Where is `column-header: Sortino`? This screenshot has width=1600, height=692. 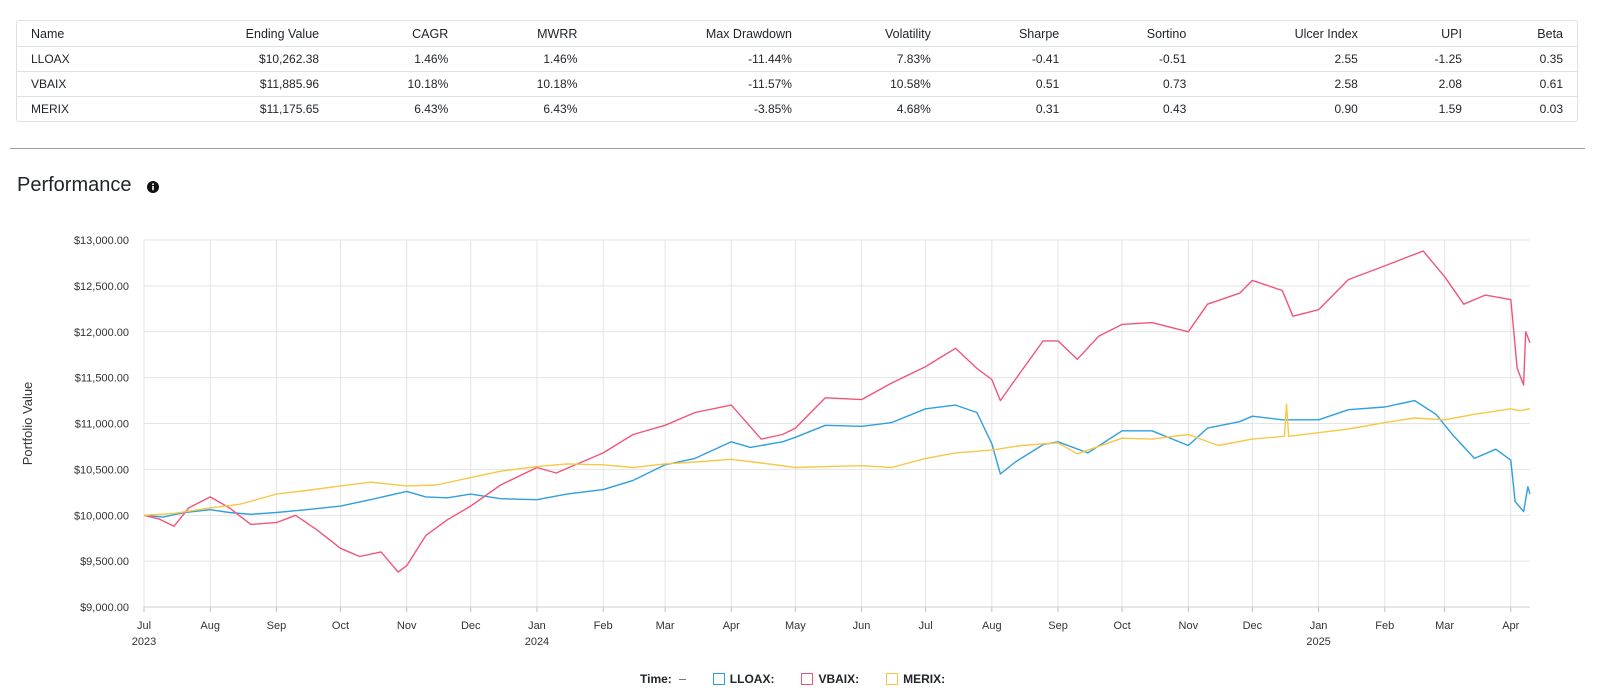 column-header: Sortino is located at coordinates (1137, 34).